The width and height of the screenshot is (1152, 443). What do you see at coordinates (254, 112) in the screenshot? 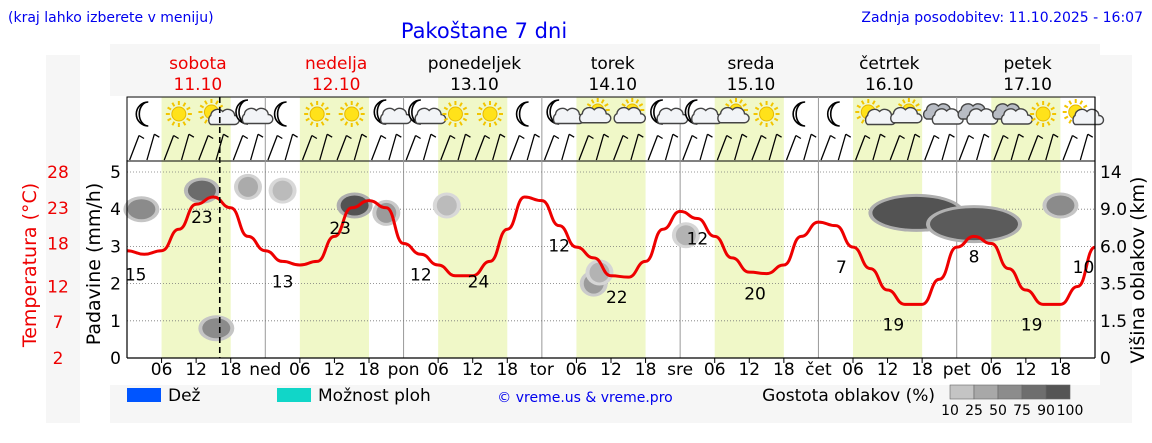
I see `moon-cloud-icon` at bounding box center [254, 112].